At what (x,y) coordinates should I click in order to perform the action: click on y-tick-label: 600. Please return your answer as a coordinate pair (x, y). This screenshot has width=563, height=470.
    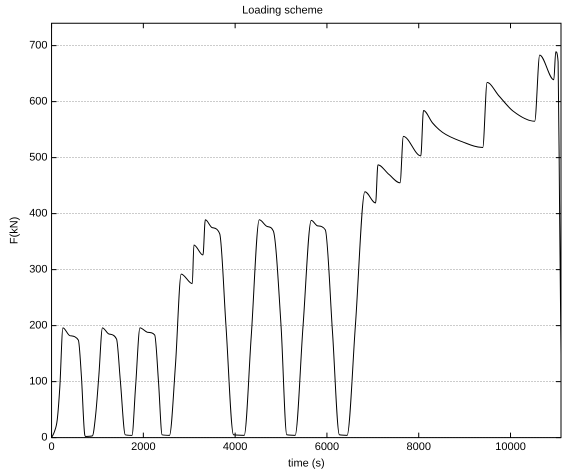
    Looking at the image, I should click on (38, 102).